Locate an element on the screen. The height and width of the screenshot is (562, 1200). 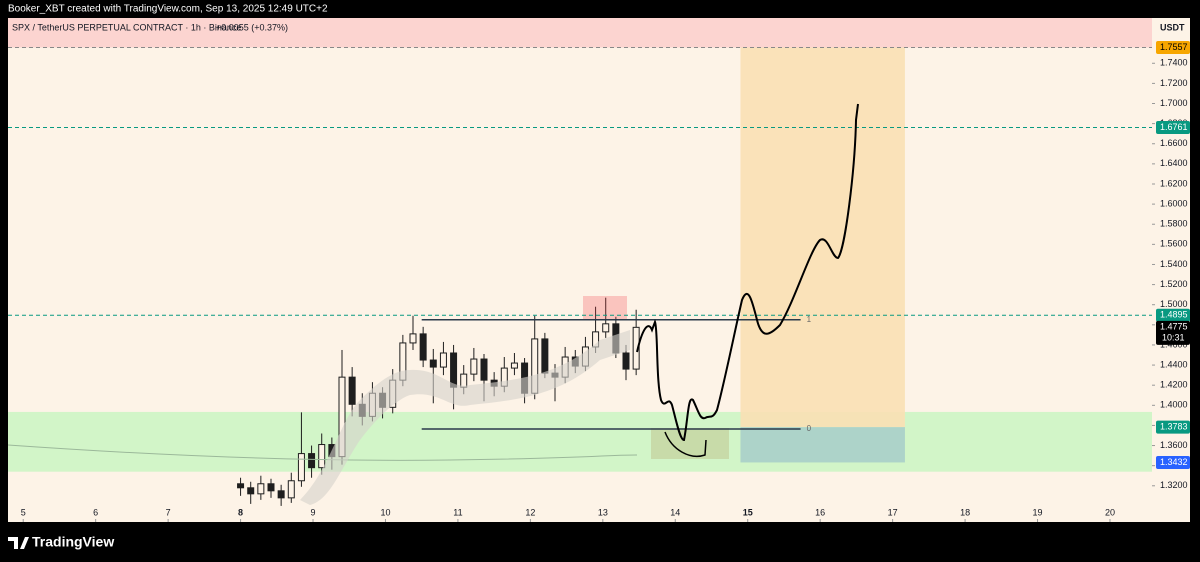
x-tick-label: 7 is located at coordinates (168, 512).